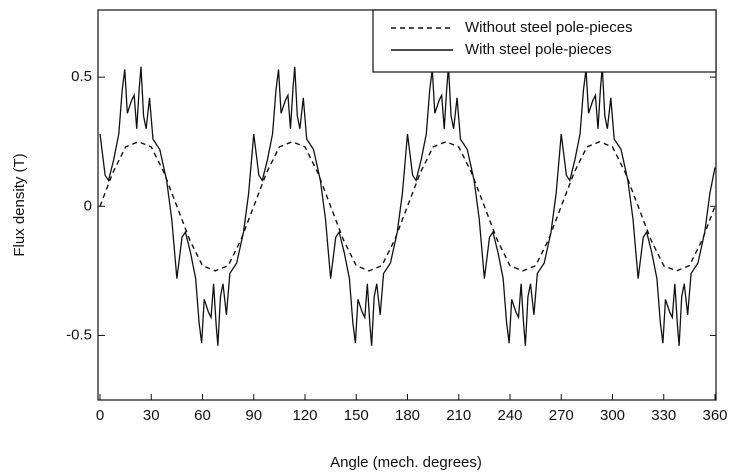 This screenshot has height=475, width=739. I want to click on x-axis-label: Angle (mech. degrees), so click(406, 462).